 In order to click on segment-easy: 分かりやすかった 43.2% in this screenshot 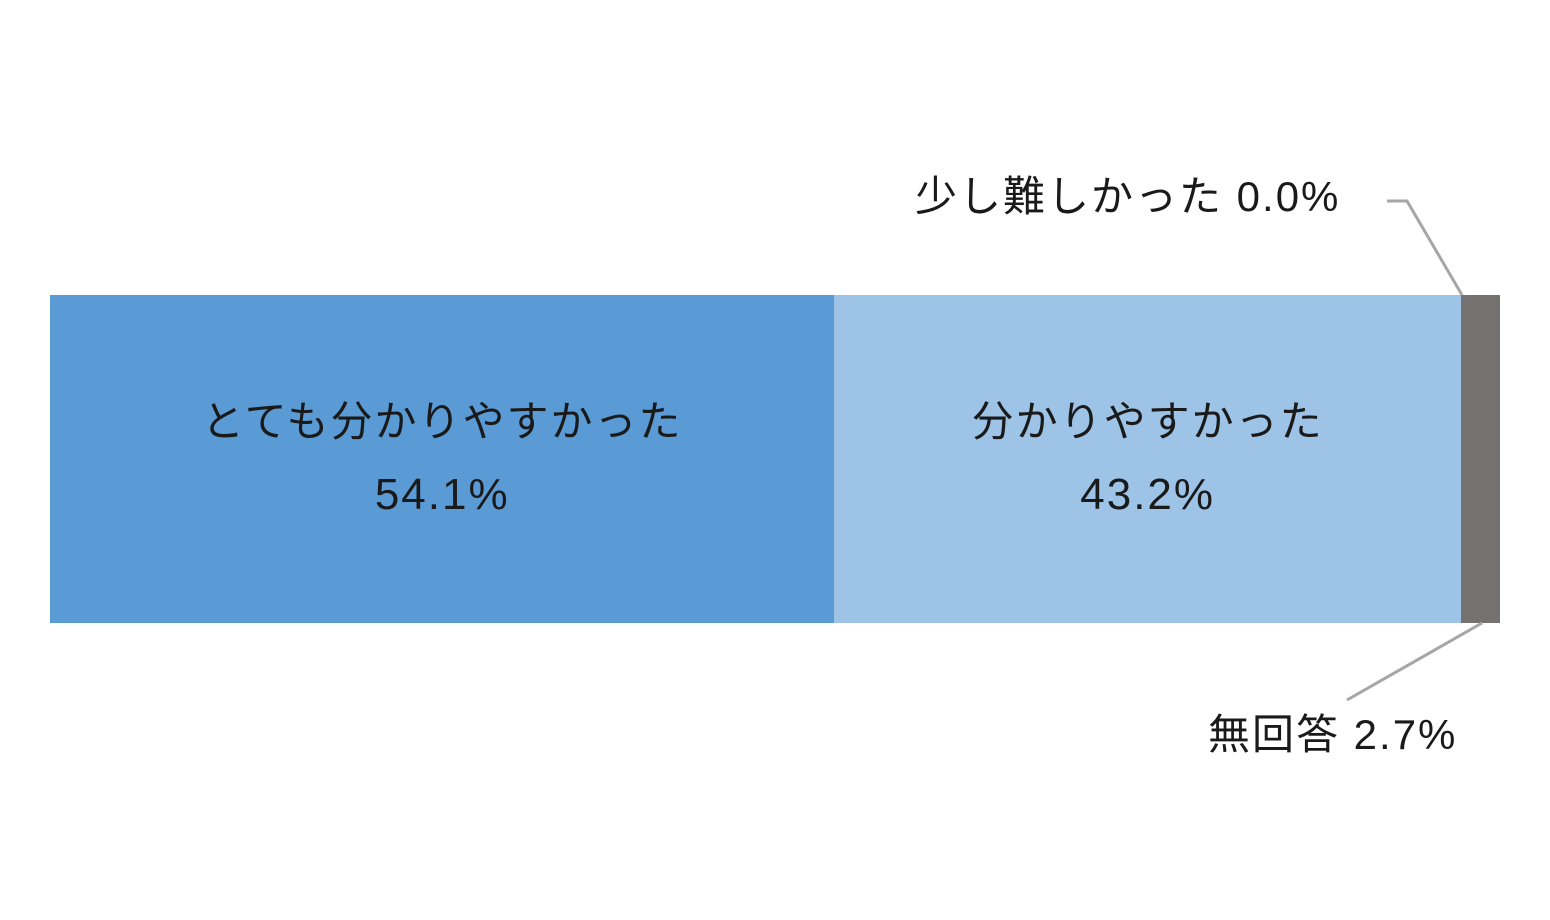, I will do `click(1147, 459)`.